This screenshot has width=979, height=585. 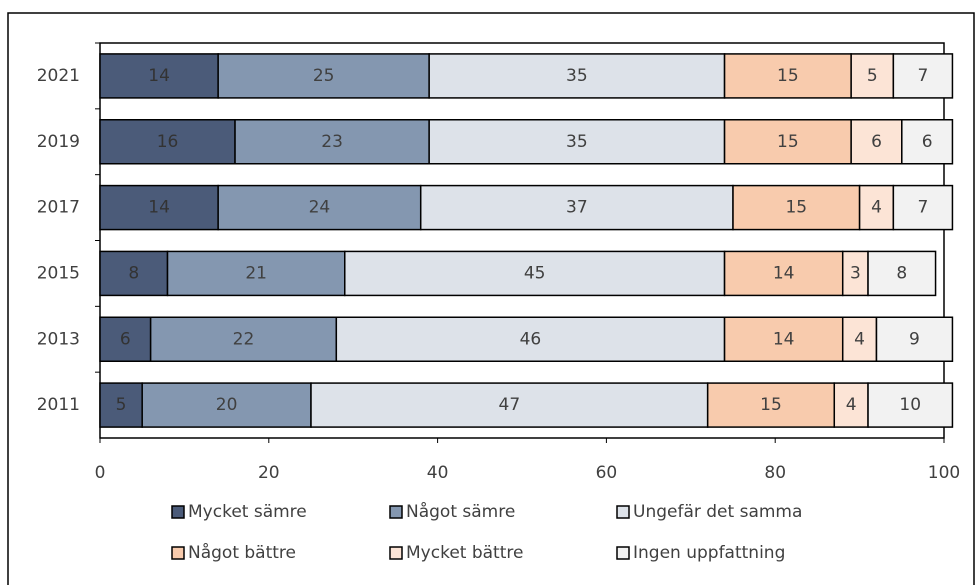 What do you see at coordinates (775, 473) in the screenshot?
I see `x-tick-label: 80` at bounding box center [775, 473].